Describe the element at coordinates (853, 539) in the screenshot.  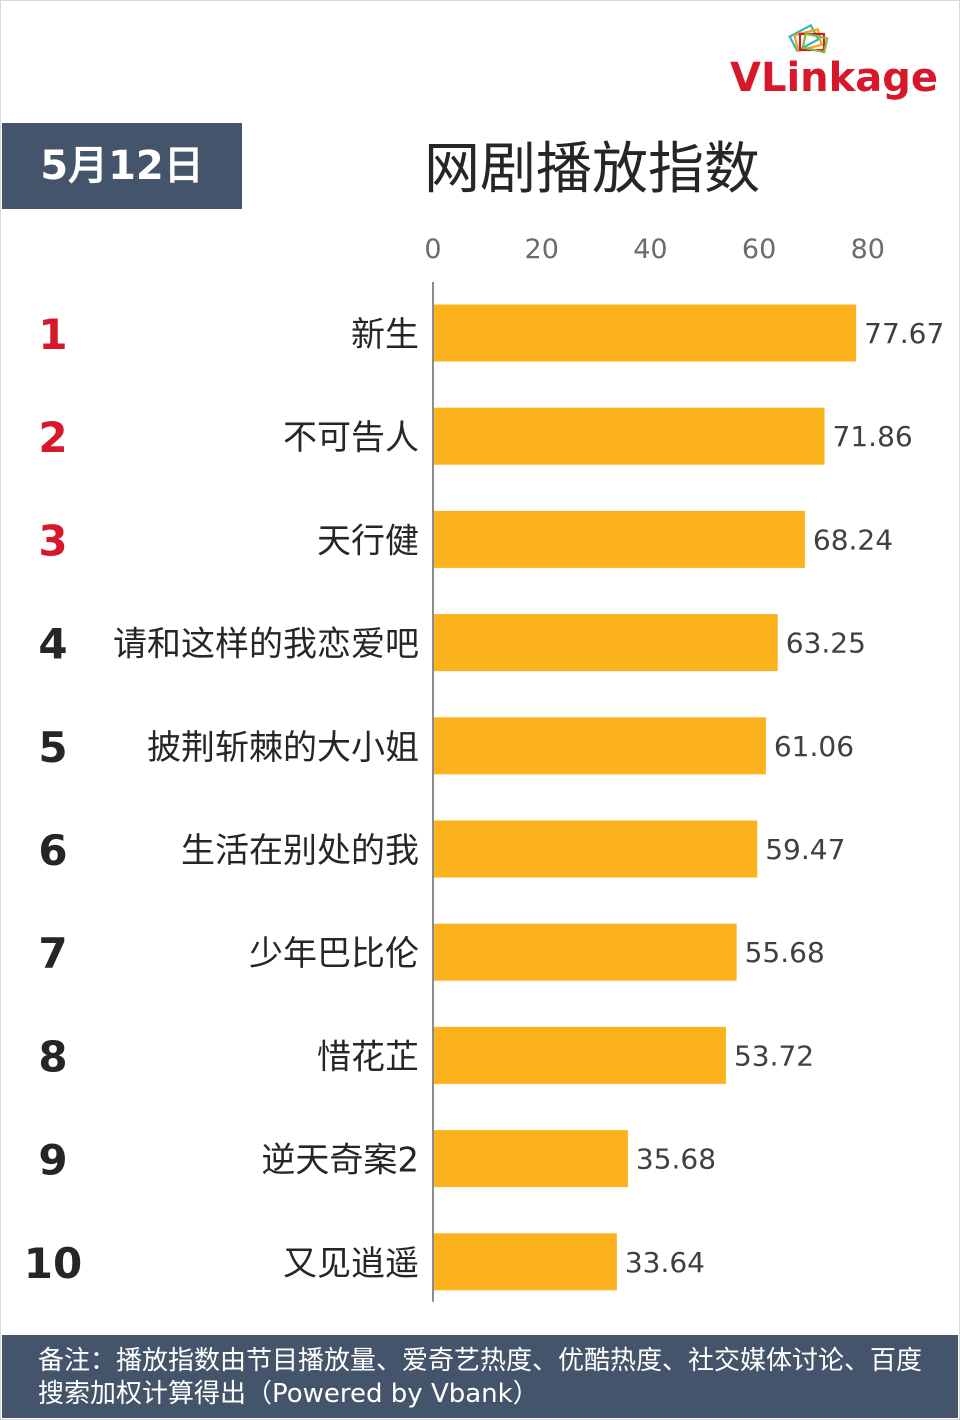
I see `data-label: 68.24` at that location.